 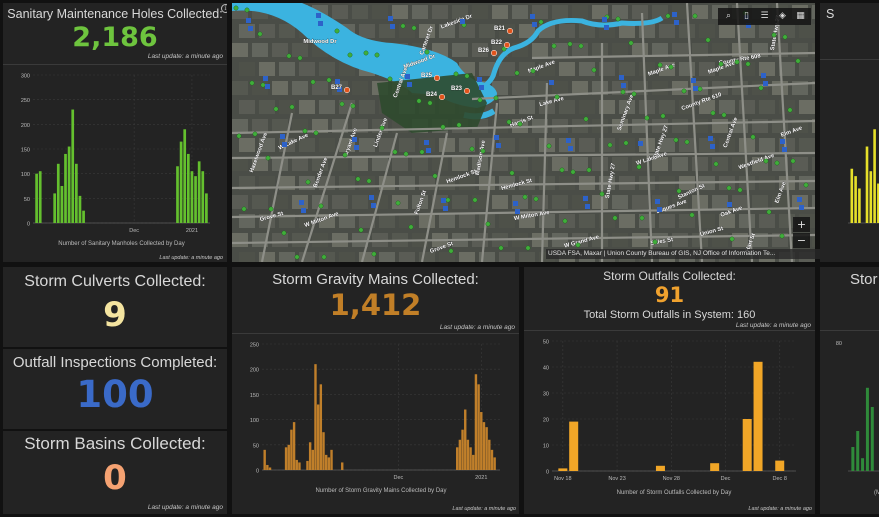 I want to click on layers-icon: ◈, so click(x=782, y=16).